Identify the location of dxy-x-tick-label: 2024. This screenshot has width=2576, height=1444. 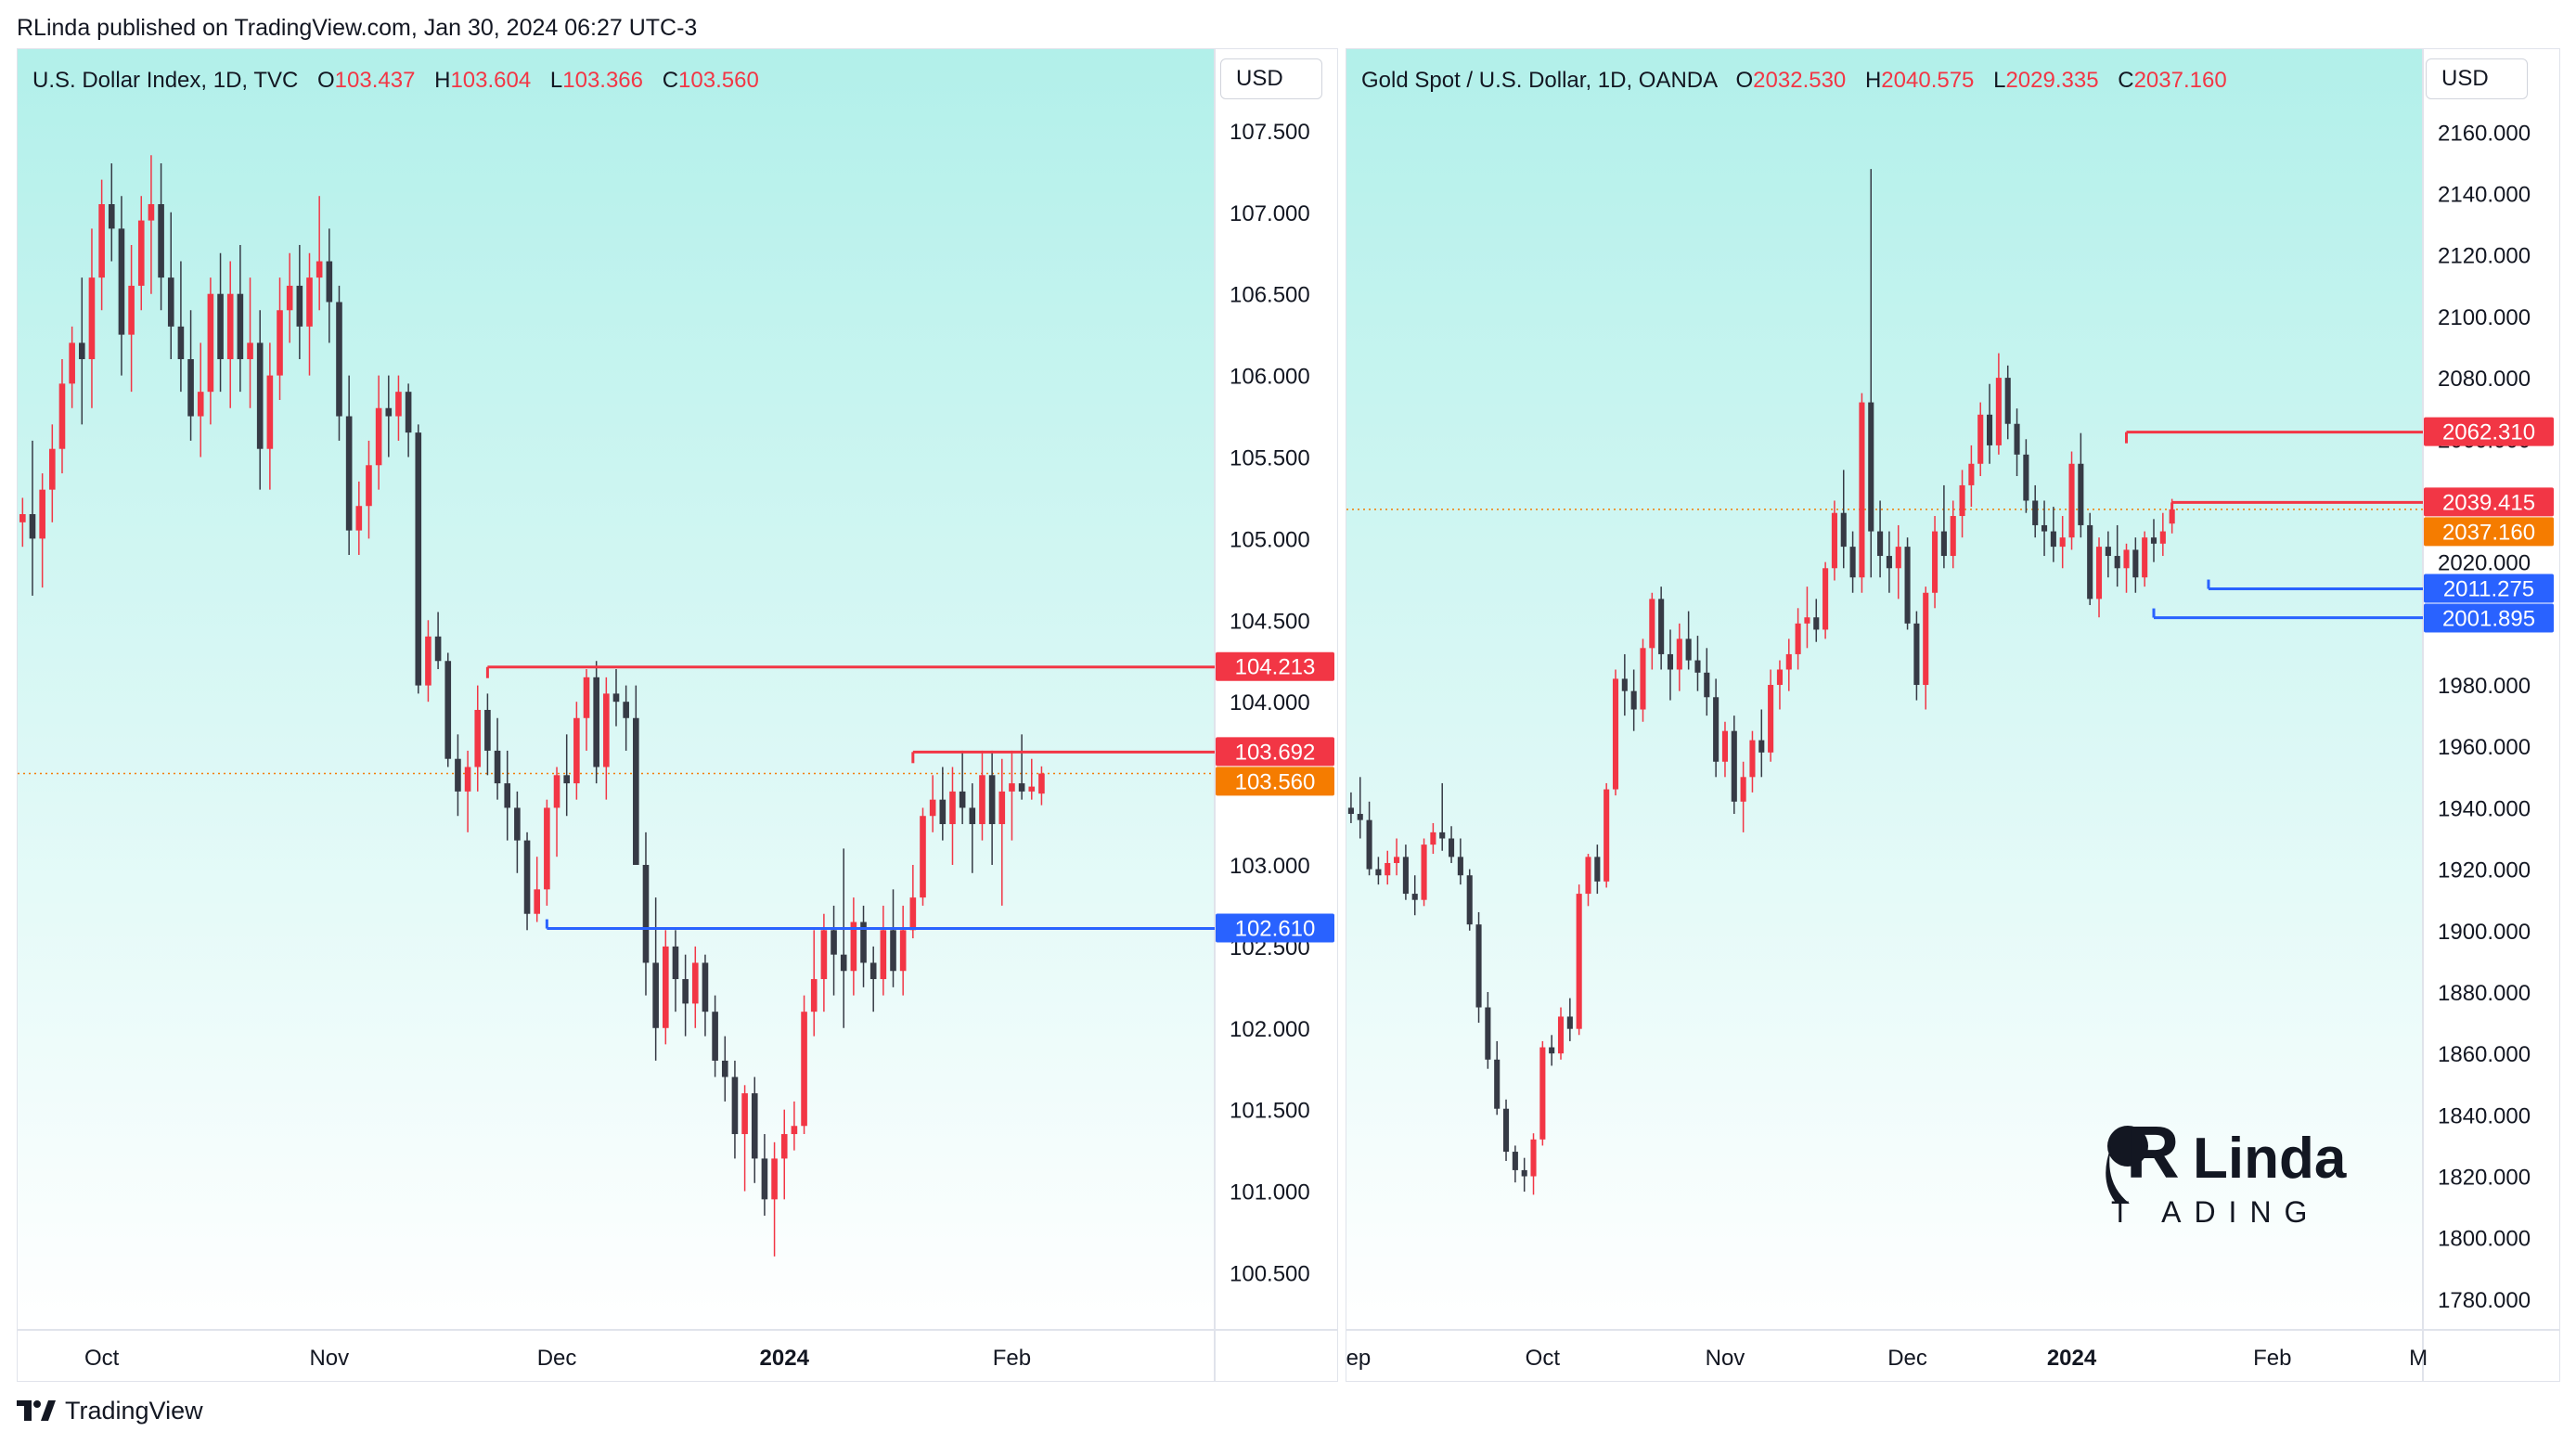
(785, 1358).